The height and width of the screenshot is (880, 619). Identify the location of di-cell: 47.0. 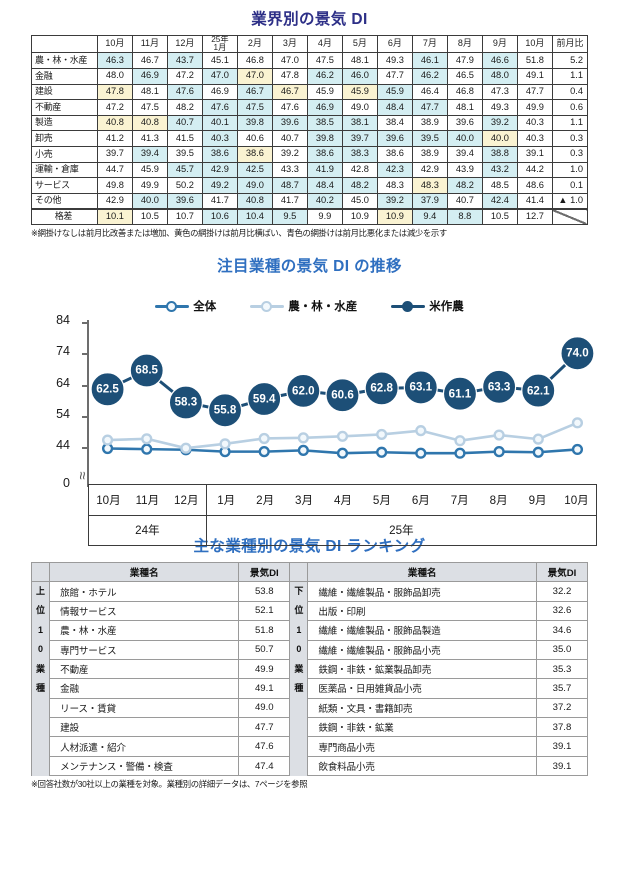
(289, 60).